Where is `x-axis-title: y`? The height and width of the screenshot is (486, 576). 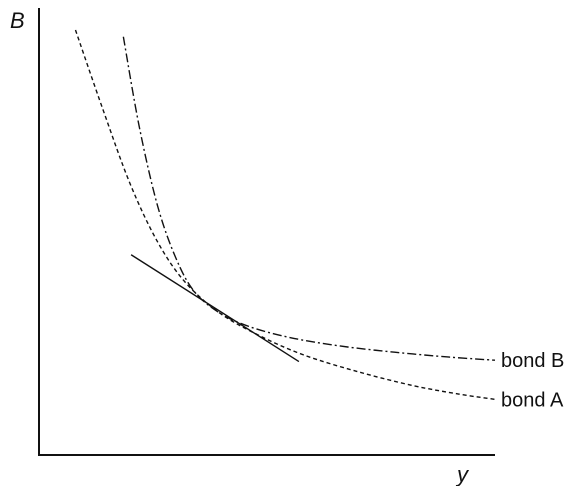
x-axis-title: y is located at coordinates (462, 474).